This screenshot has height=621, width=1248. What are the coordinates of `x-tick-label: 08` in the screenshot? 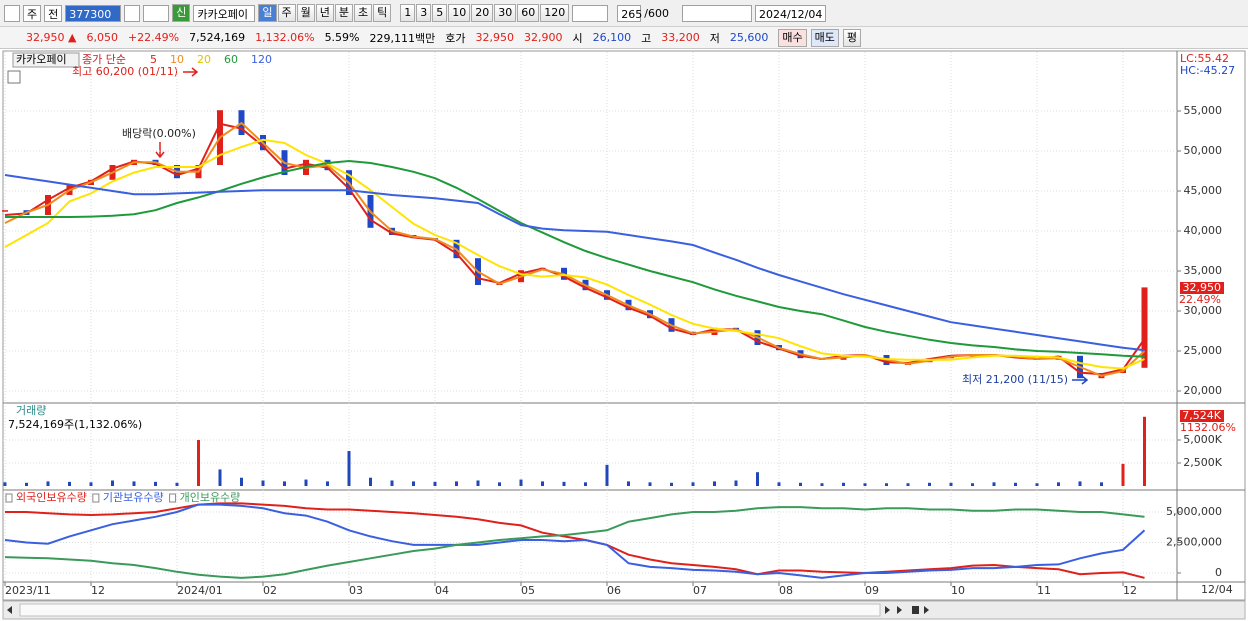 It's located at (786, 590).